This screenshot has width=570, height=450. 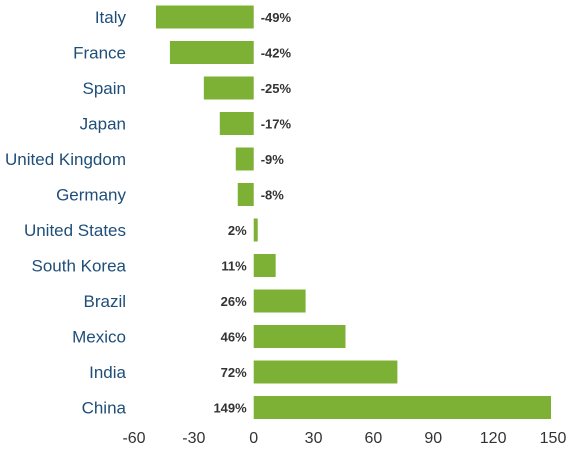 I want to click on x-tick-label: -30, so click(x=193, y=438).